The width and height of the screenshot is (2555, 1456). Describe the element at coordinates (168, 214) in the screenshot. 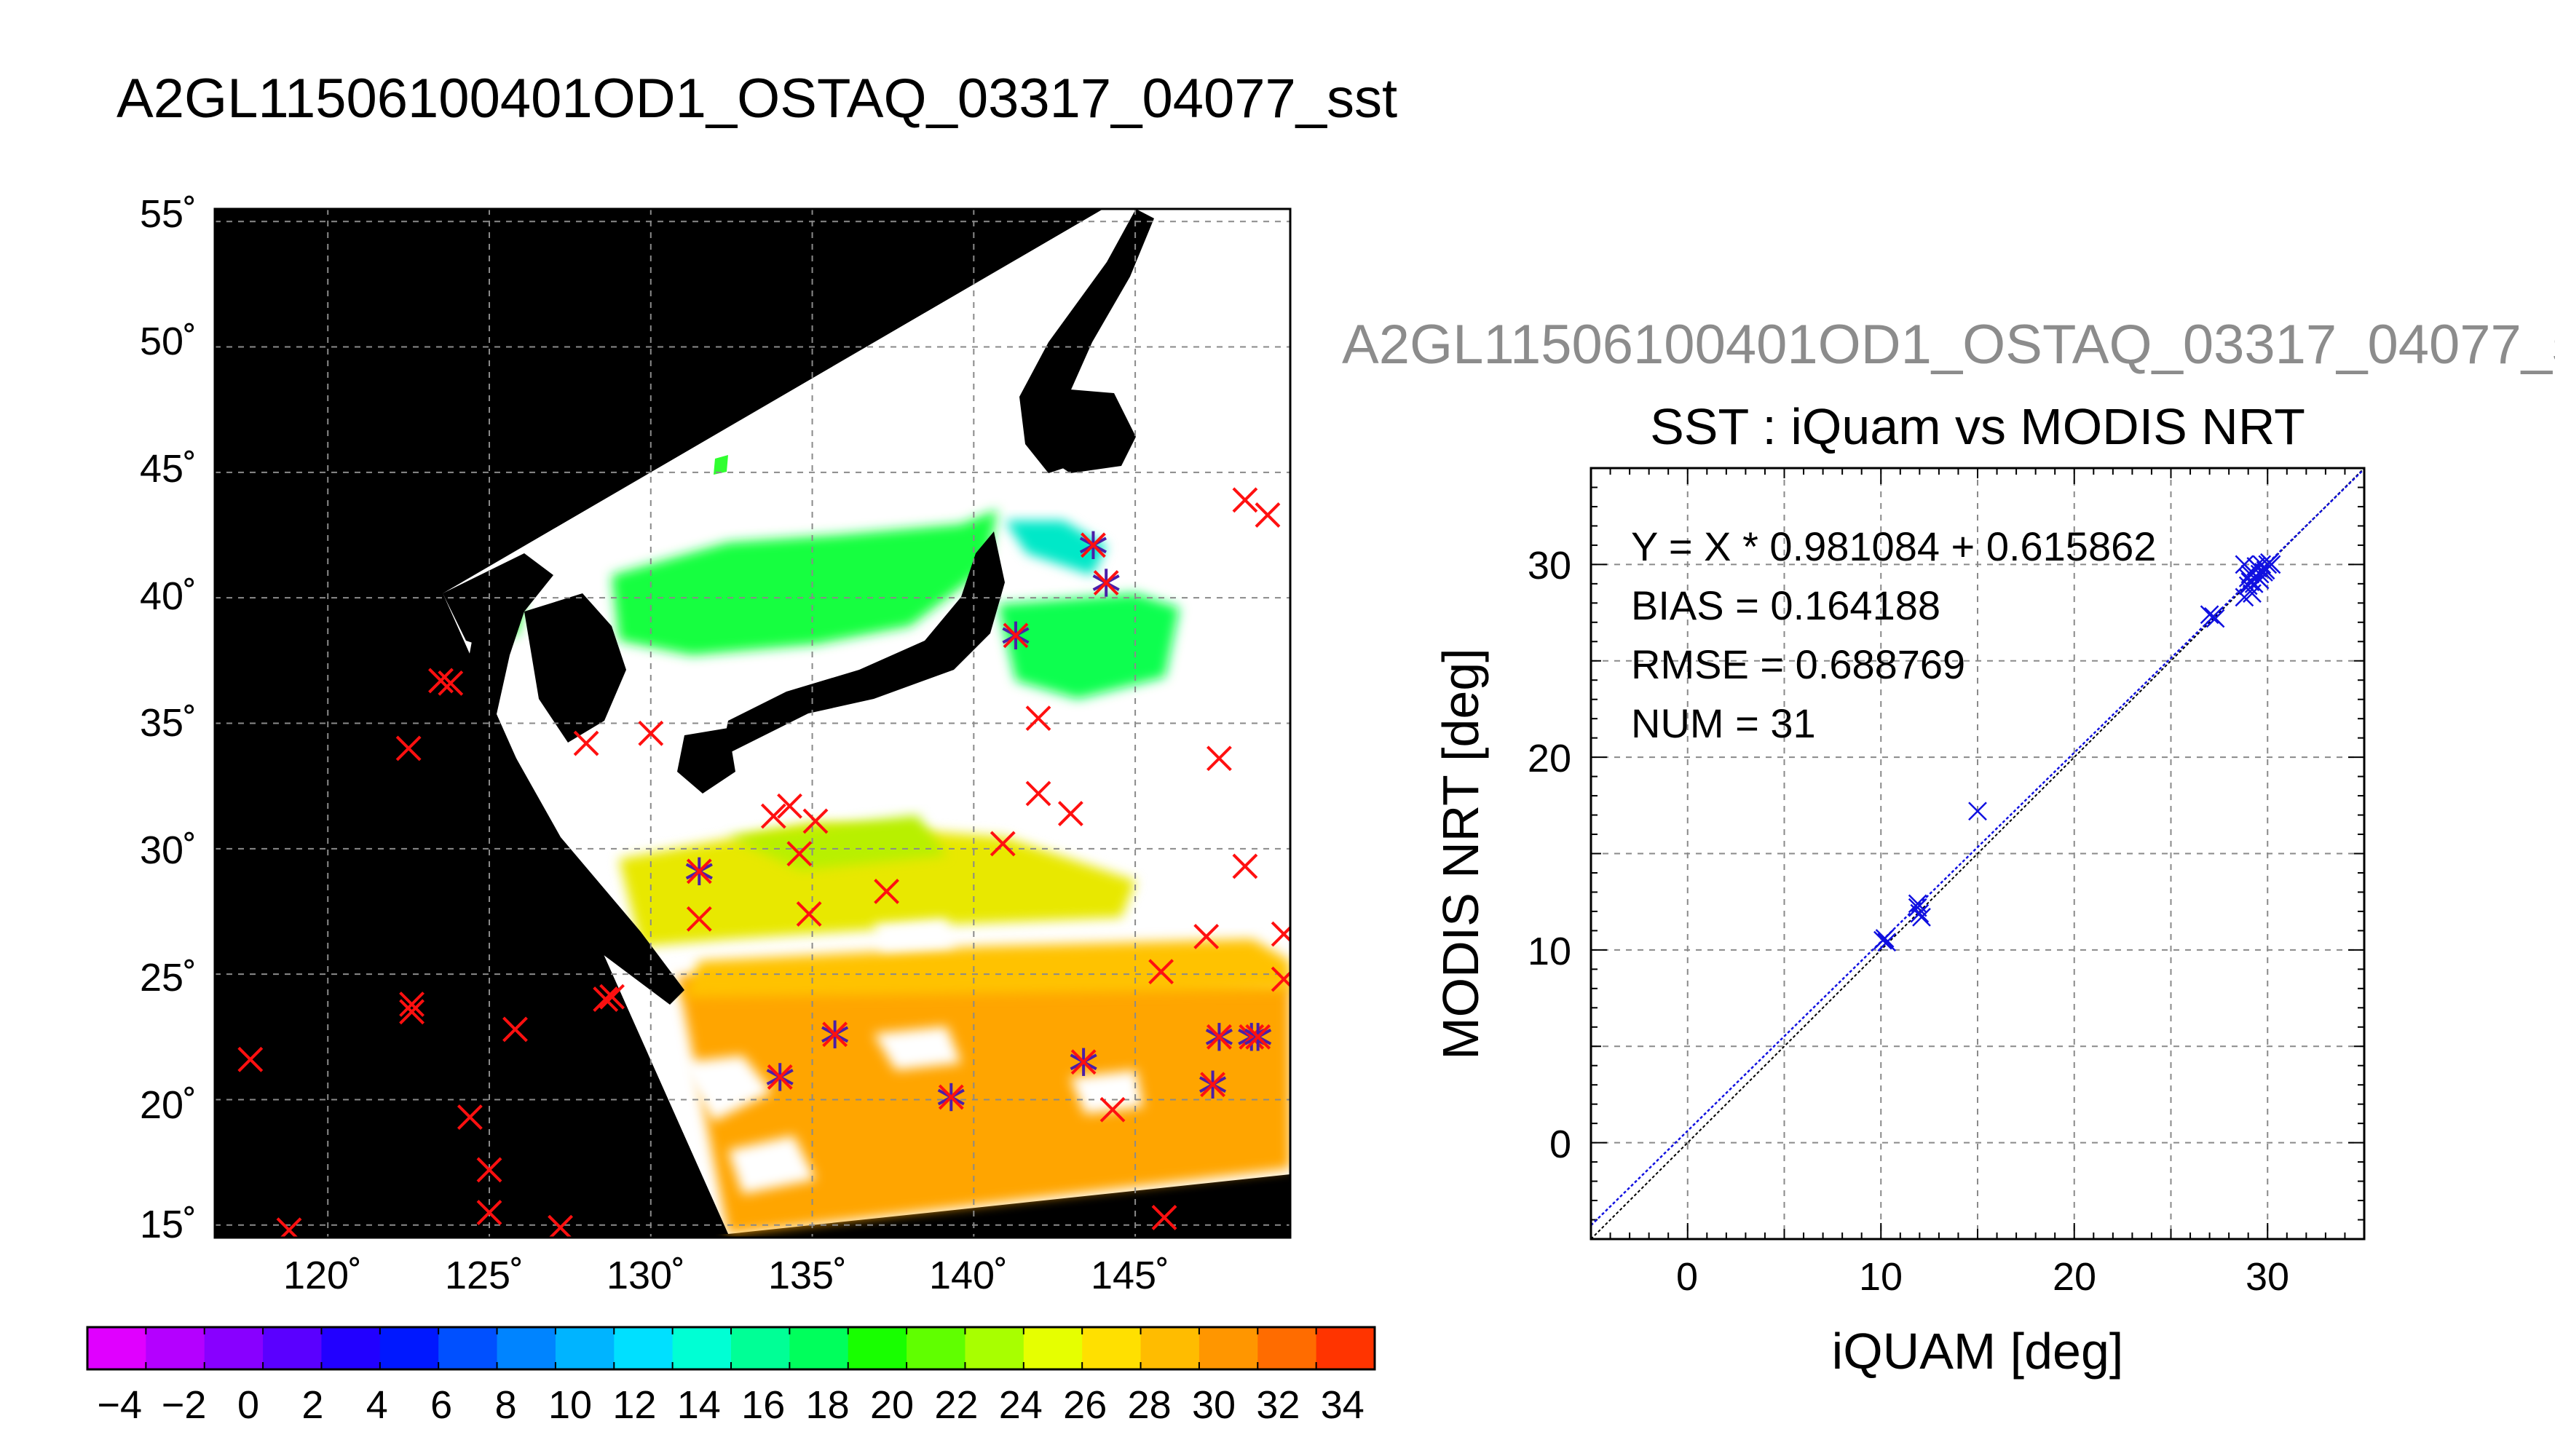

I see `lat-label: 55˚` at that location.